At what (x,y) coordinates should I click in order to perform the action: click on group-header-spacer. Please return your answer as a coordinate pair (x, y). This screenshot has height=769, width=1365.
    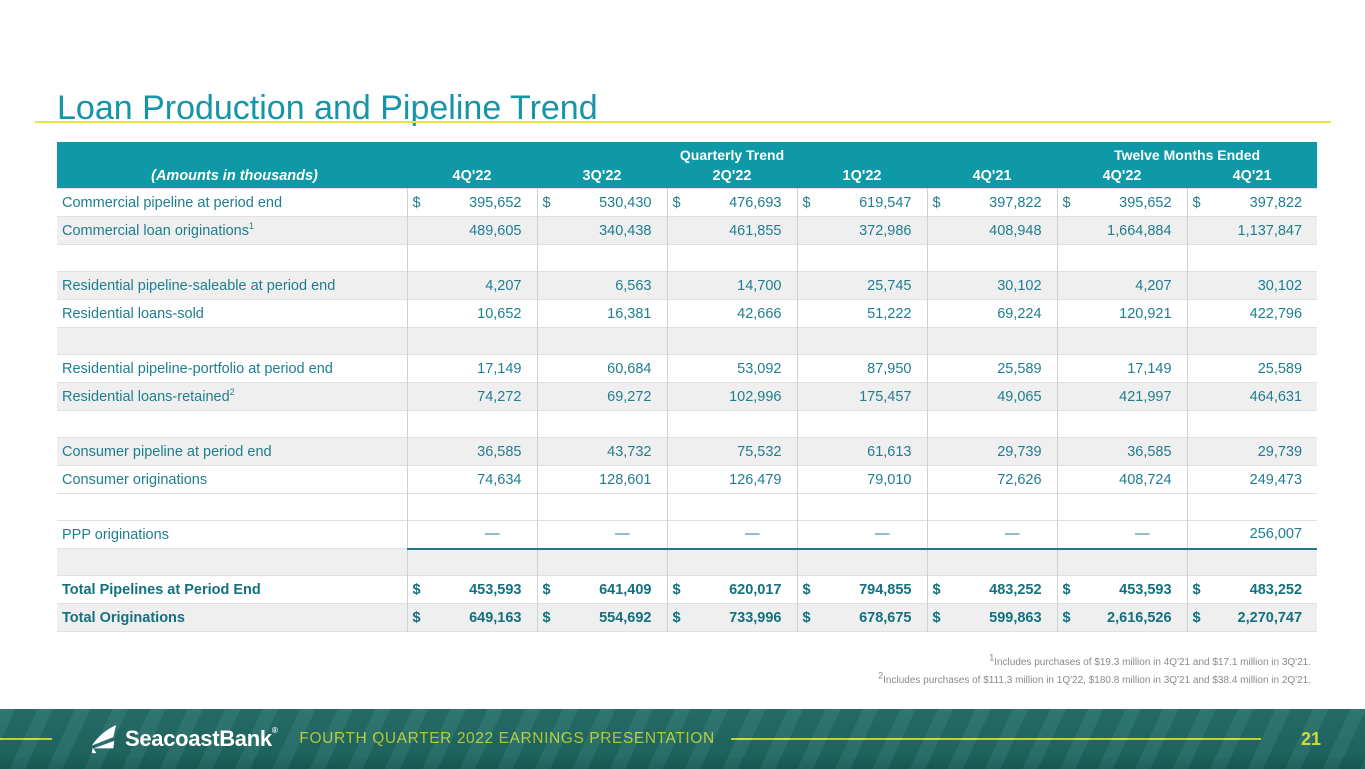
    Looking at the image, I should click on (232, 153).